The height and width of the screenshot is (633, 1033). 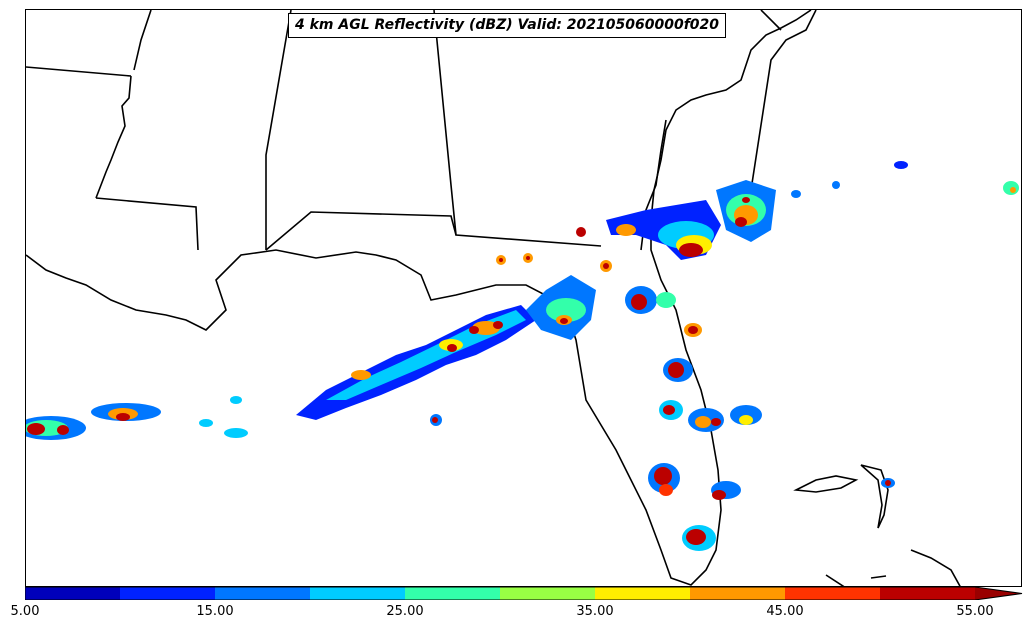 What do you see at coordinates (595, 611) in the screenshot?
I see `colorbar-tick-label: 35.00` at bounding box center [595, 611].